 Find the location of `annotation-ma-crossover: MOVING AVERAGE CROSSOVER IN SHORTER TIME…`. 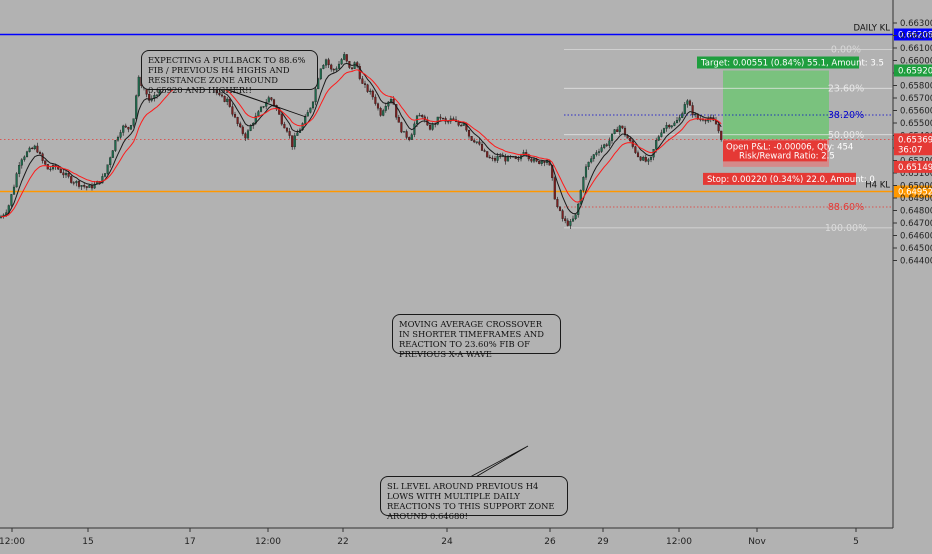

annotation-ma-crossover: MOVING AVERAGE CROSSOVER IN SHORTER TIME… is located at coordinates (476, 336).